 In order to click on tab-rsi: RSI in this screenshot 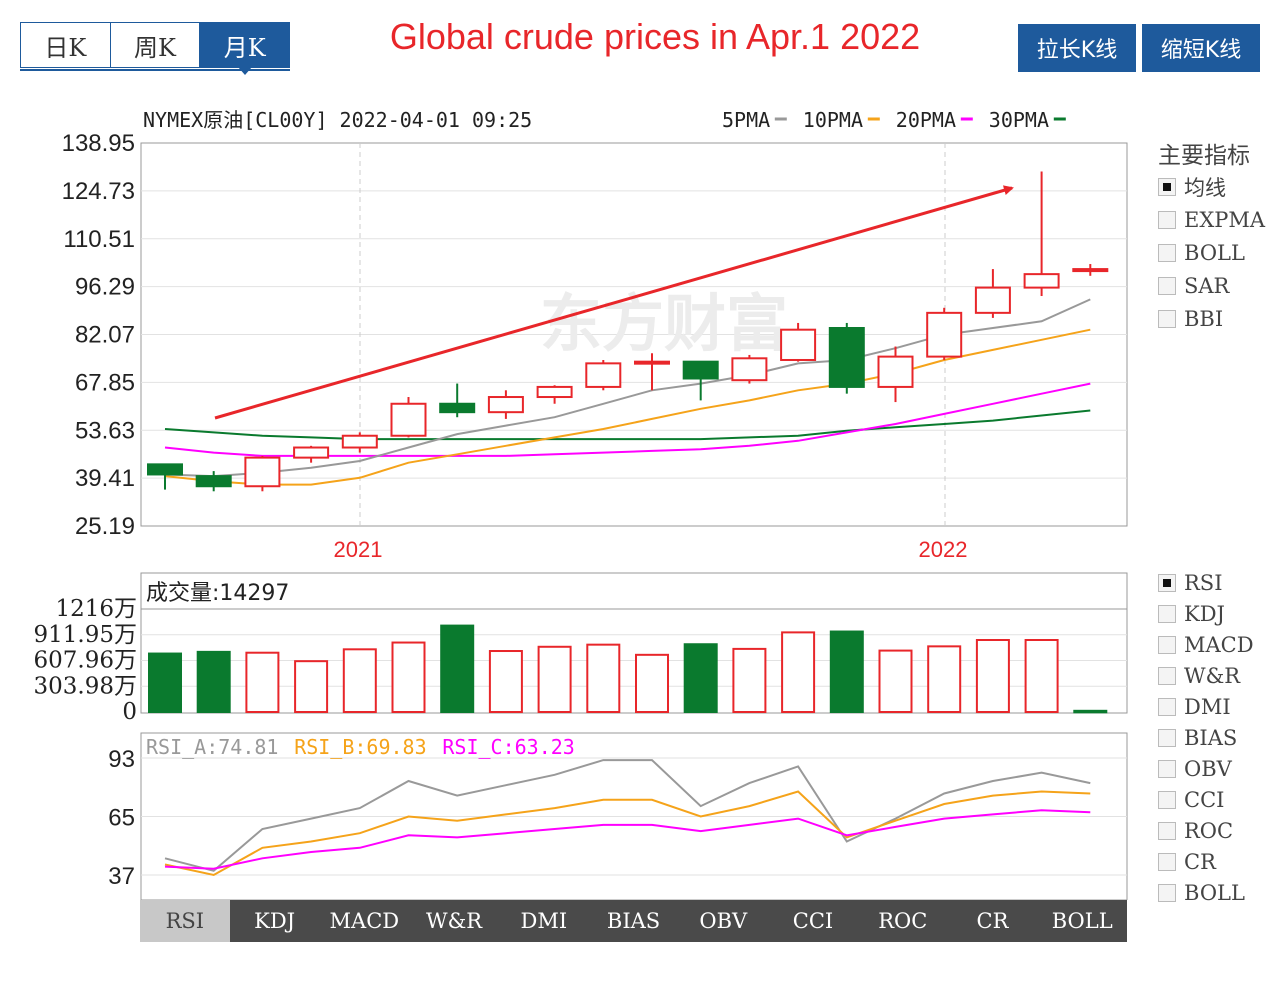, I will do `click(185, 921)`.